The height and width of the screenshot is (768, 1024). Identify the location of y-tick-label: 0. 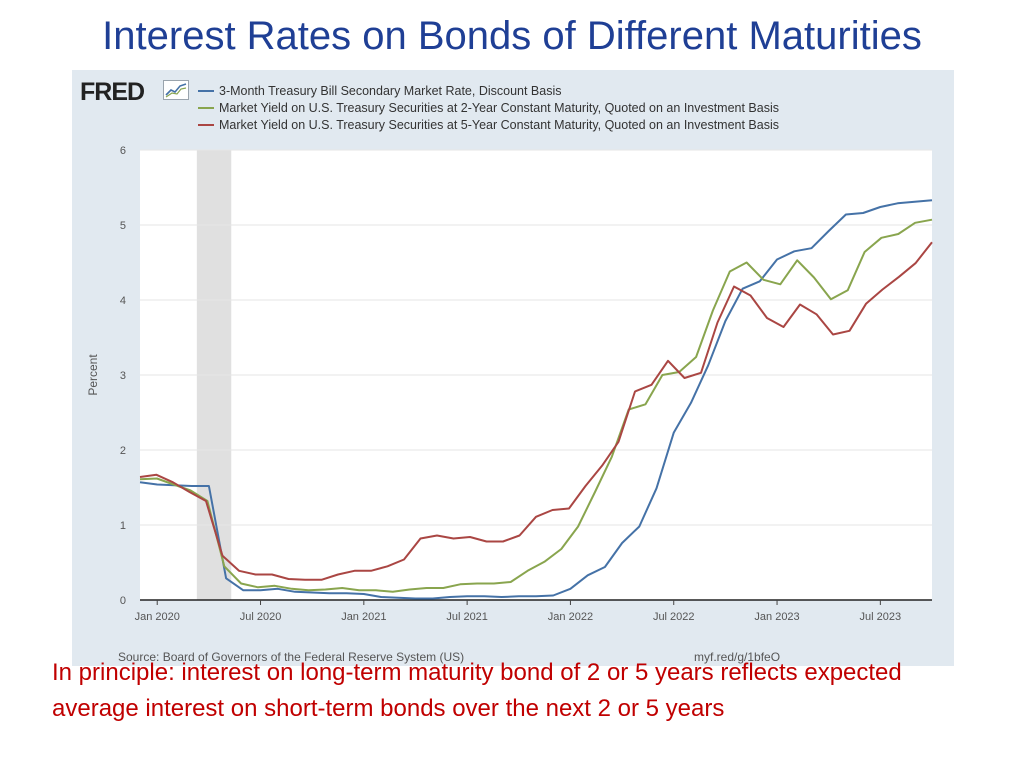
(123, 601).